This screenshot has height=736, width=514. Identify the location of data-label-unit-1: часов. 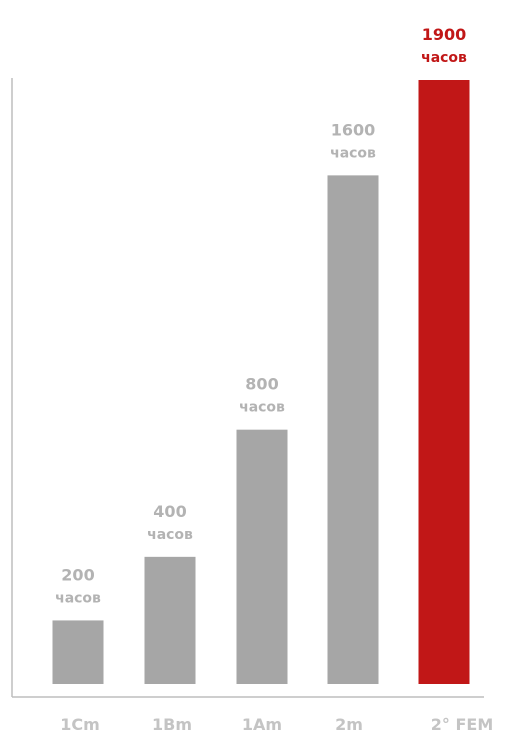
(78, 598).